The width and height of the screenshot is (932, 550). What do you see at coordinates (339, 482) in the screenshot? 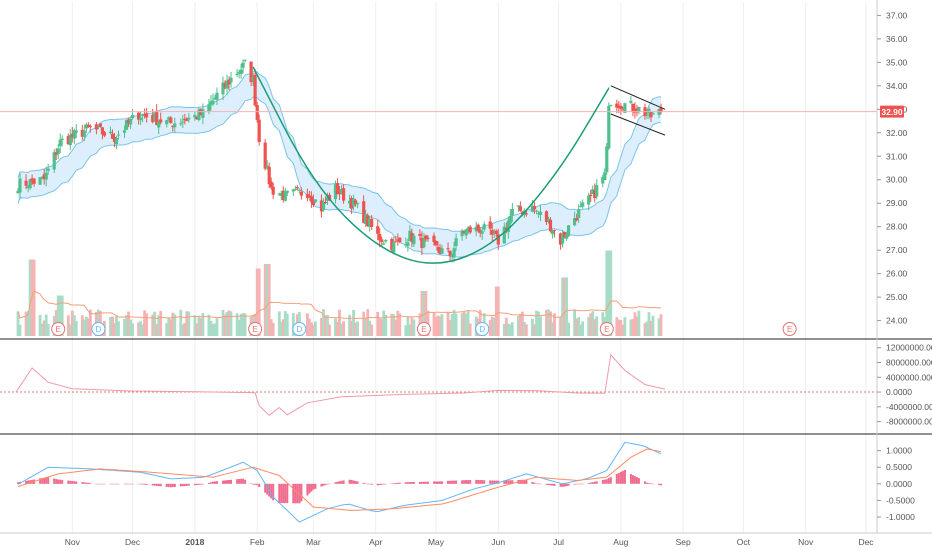
I see `macd-panel` at bounding box center [339, 482].